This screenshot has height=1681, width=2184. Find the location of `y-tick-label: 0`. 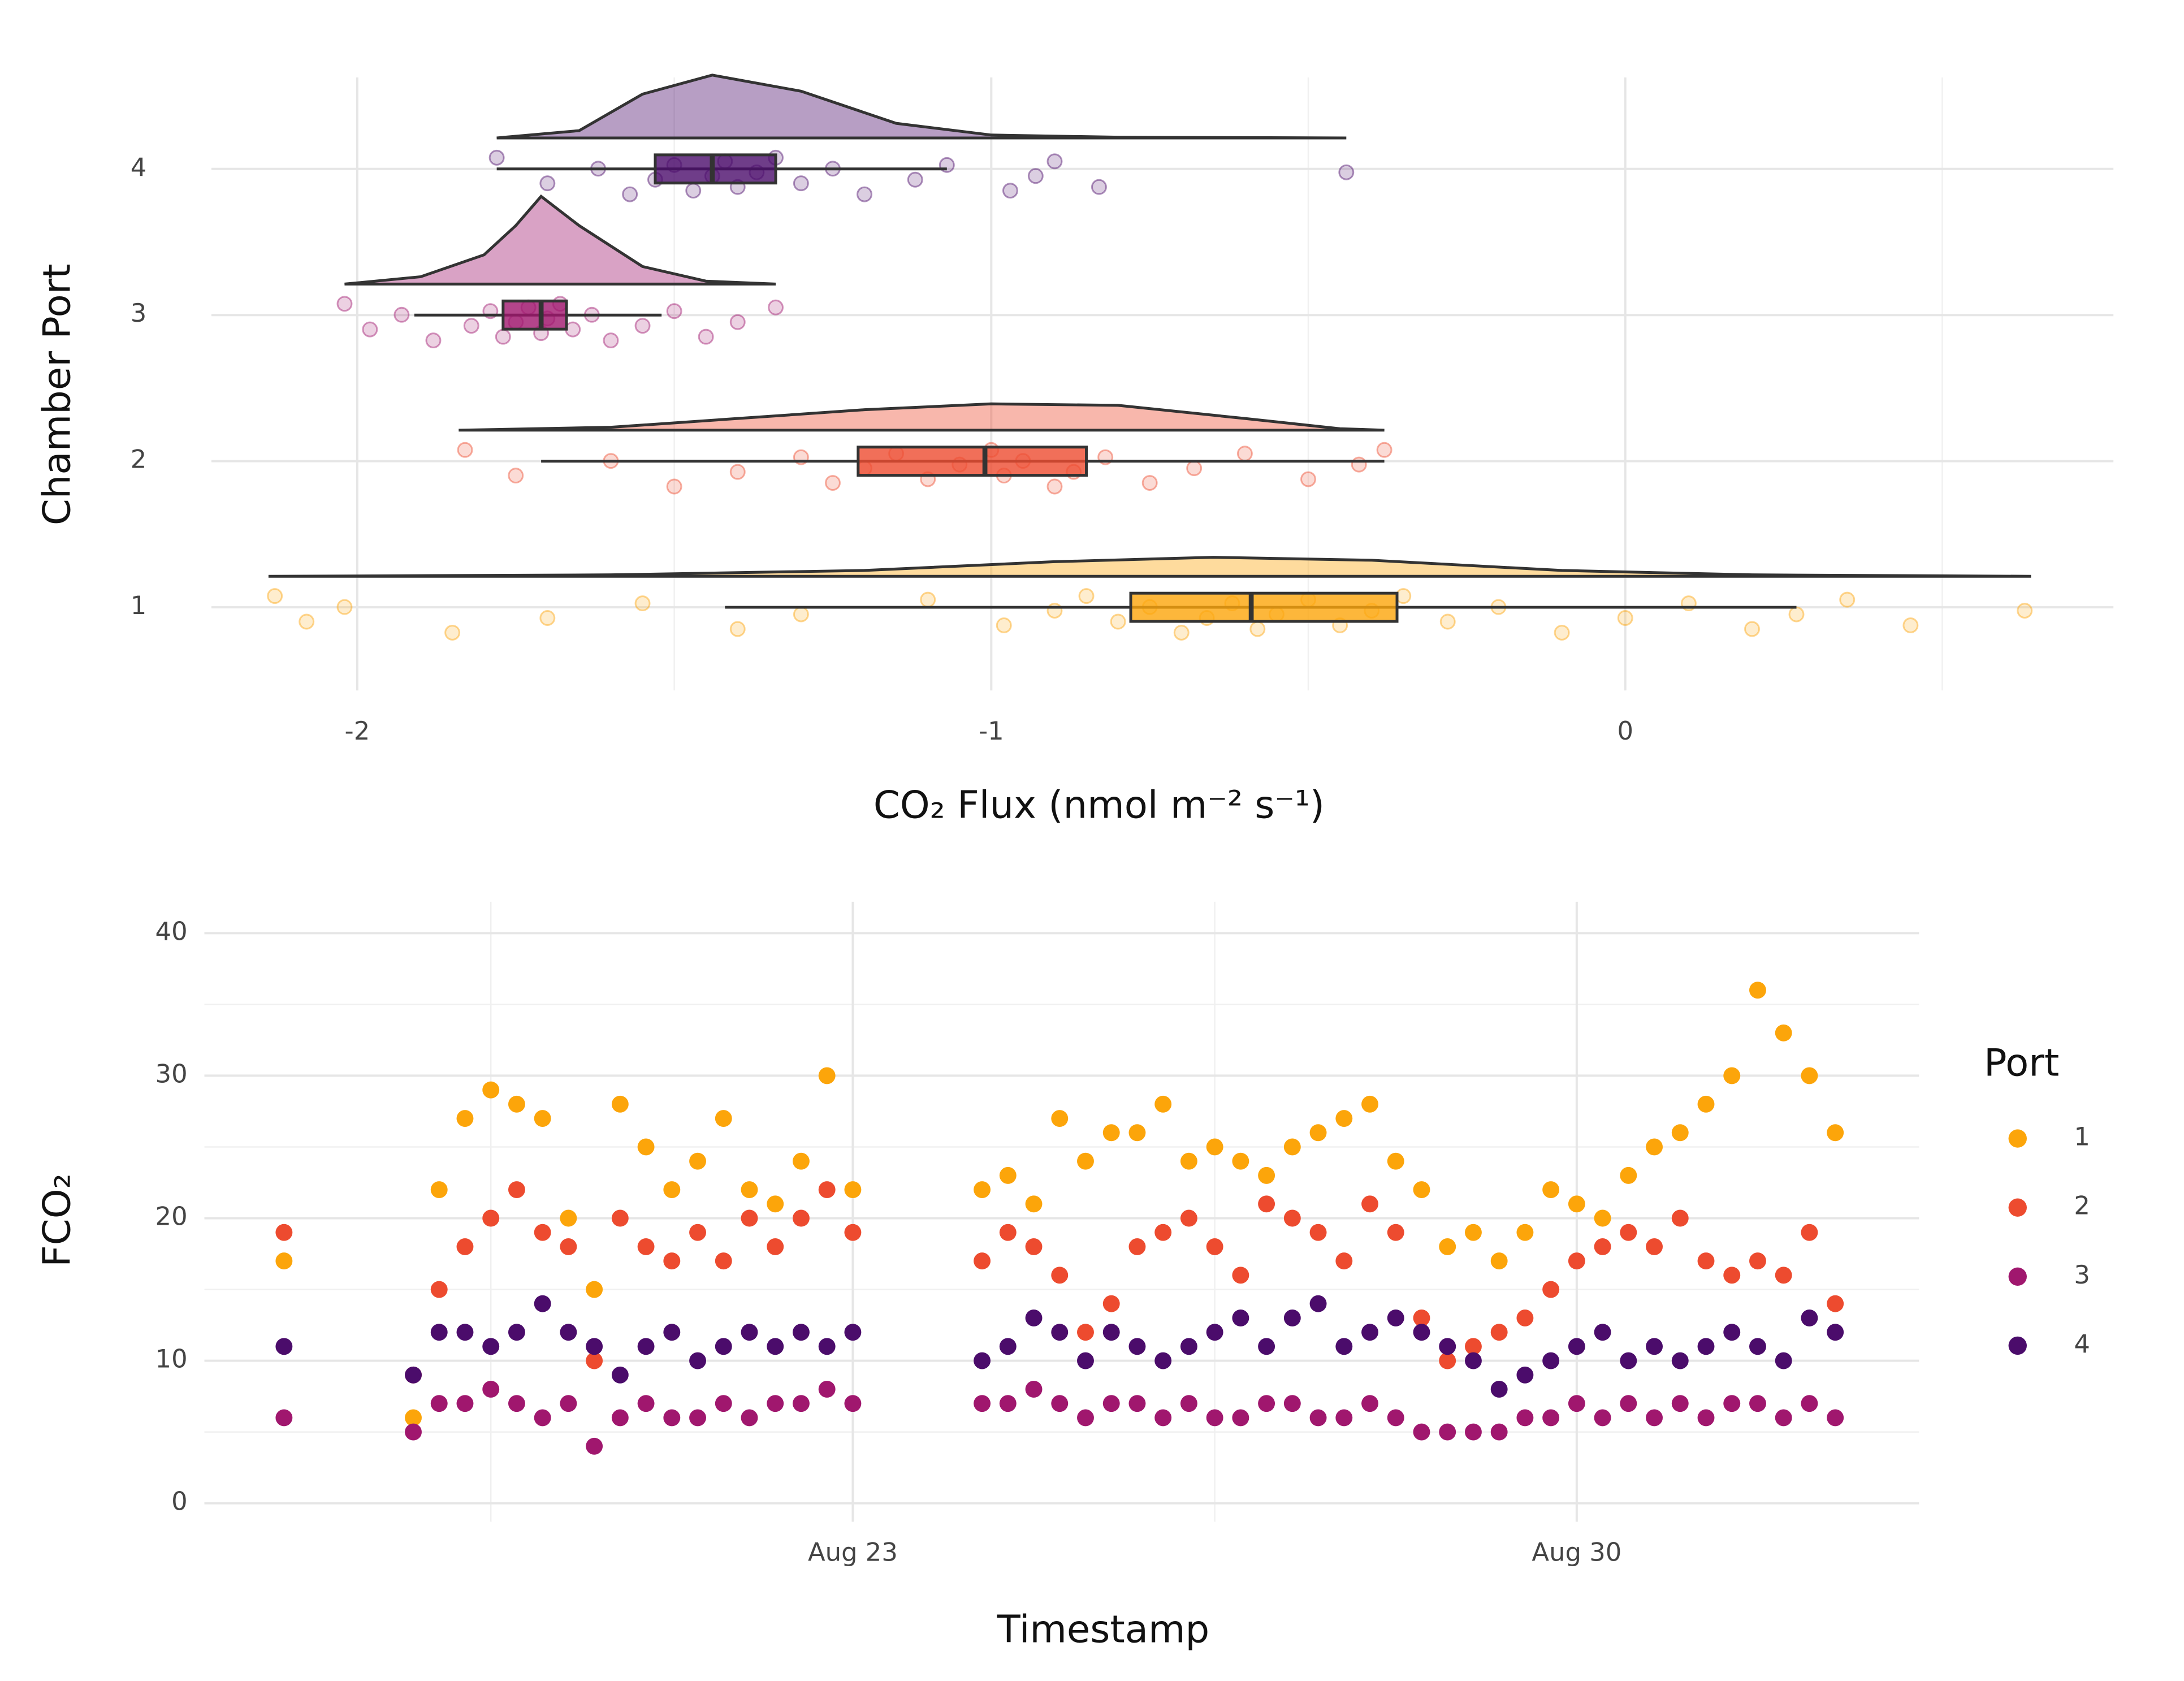

y-tick-label: 0 is located at coordinates (179, 1501).